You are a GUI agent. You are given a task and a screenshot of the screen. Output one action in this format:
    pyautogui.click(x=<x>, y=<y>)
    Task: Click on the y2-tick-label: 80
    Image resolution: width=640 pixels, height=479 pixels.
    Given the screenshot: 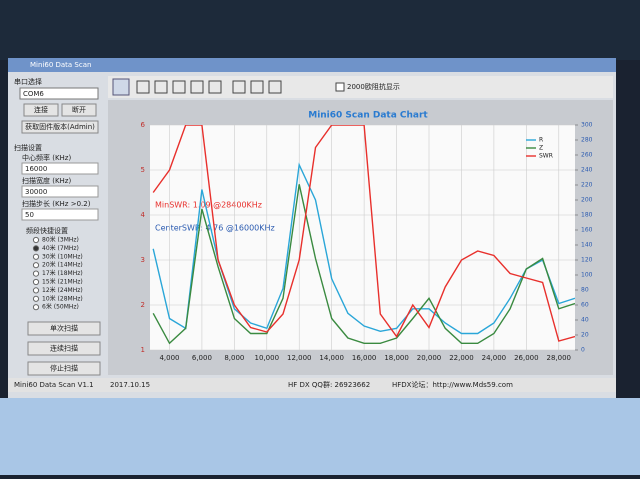 What is the action you would take?
    pyautogui.click(x=585, y=290)
    